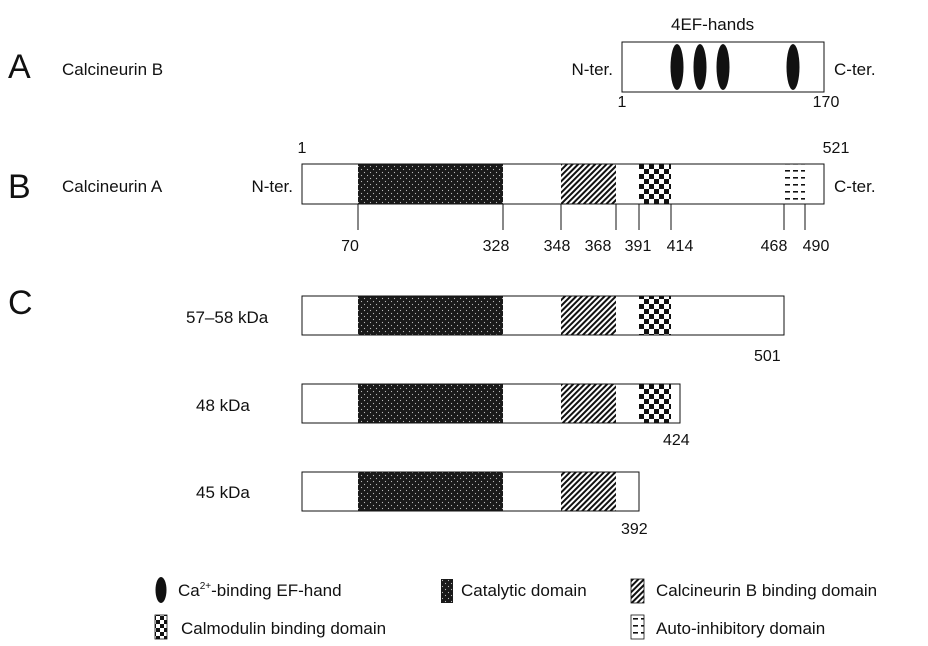  What do you see at coordinates (227, 317) in the screenshot?
I see `isoform-1-label: 57–58 kDa` at bounding box center [227, 317].